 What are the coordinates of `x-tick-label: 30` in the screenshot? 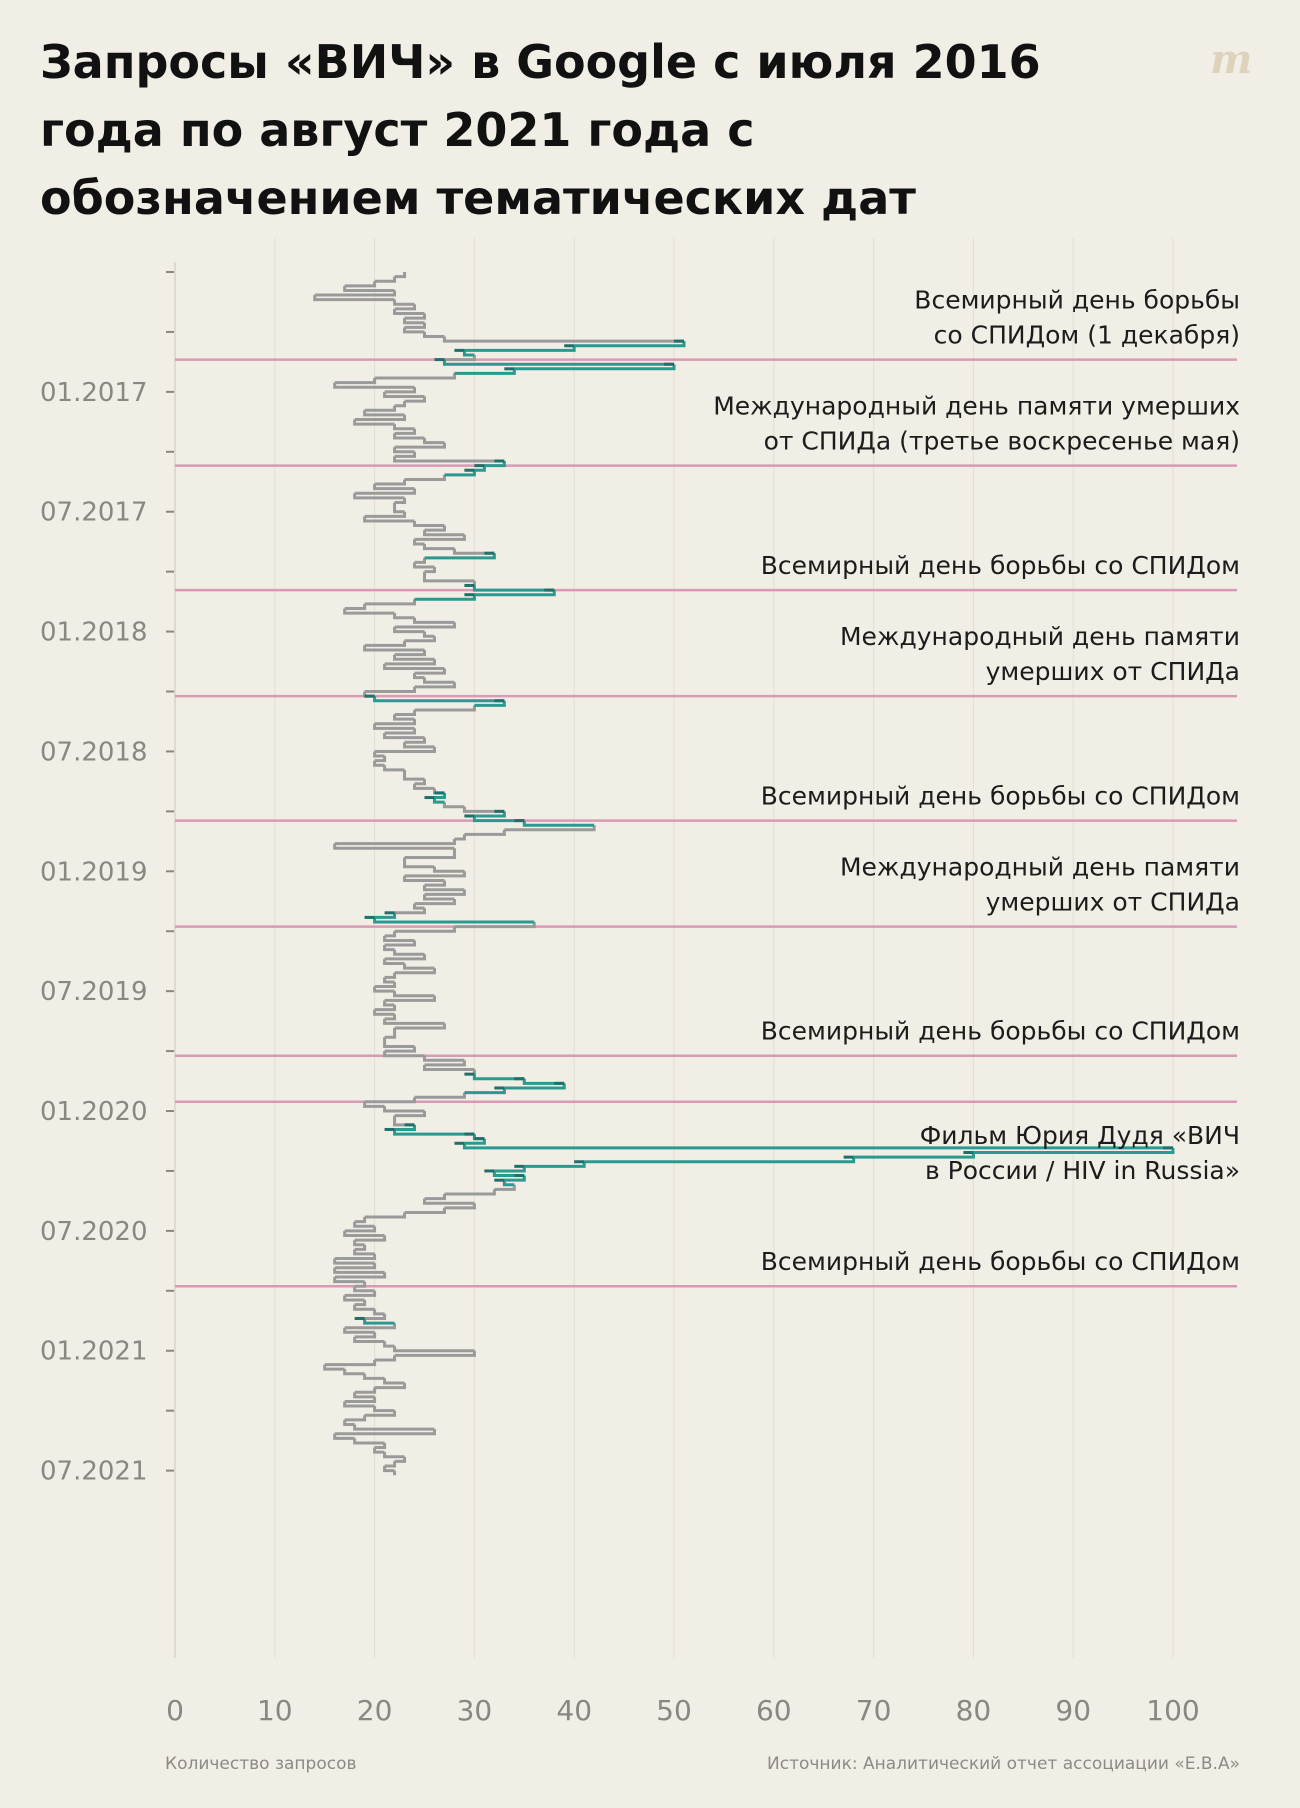 It's located at (475, 1710).